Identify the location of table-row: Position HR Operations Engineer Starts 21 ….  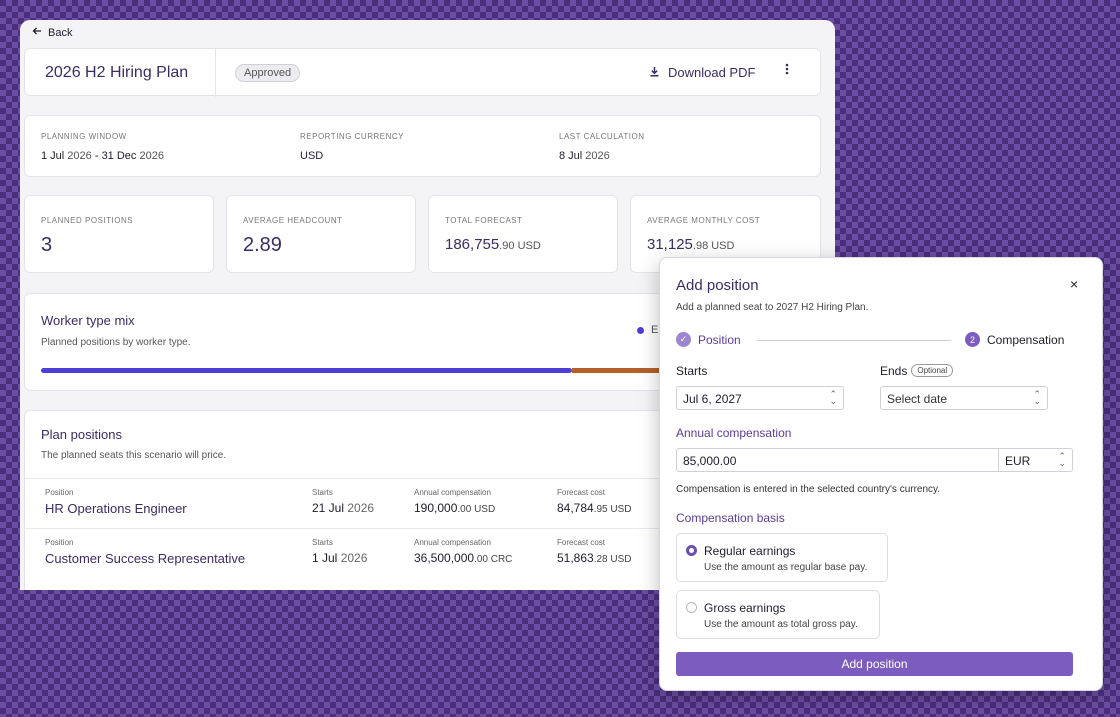
(423, 503).